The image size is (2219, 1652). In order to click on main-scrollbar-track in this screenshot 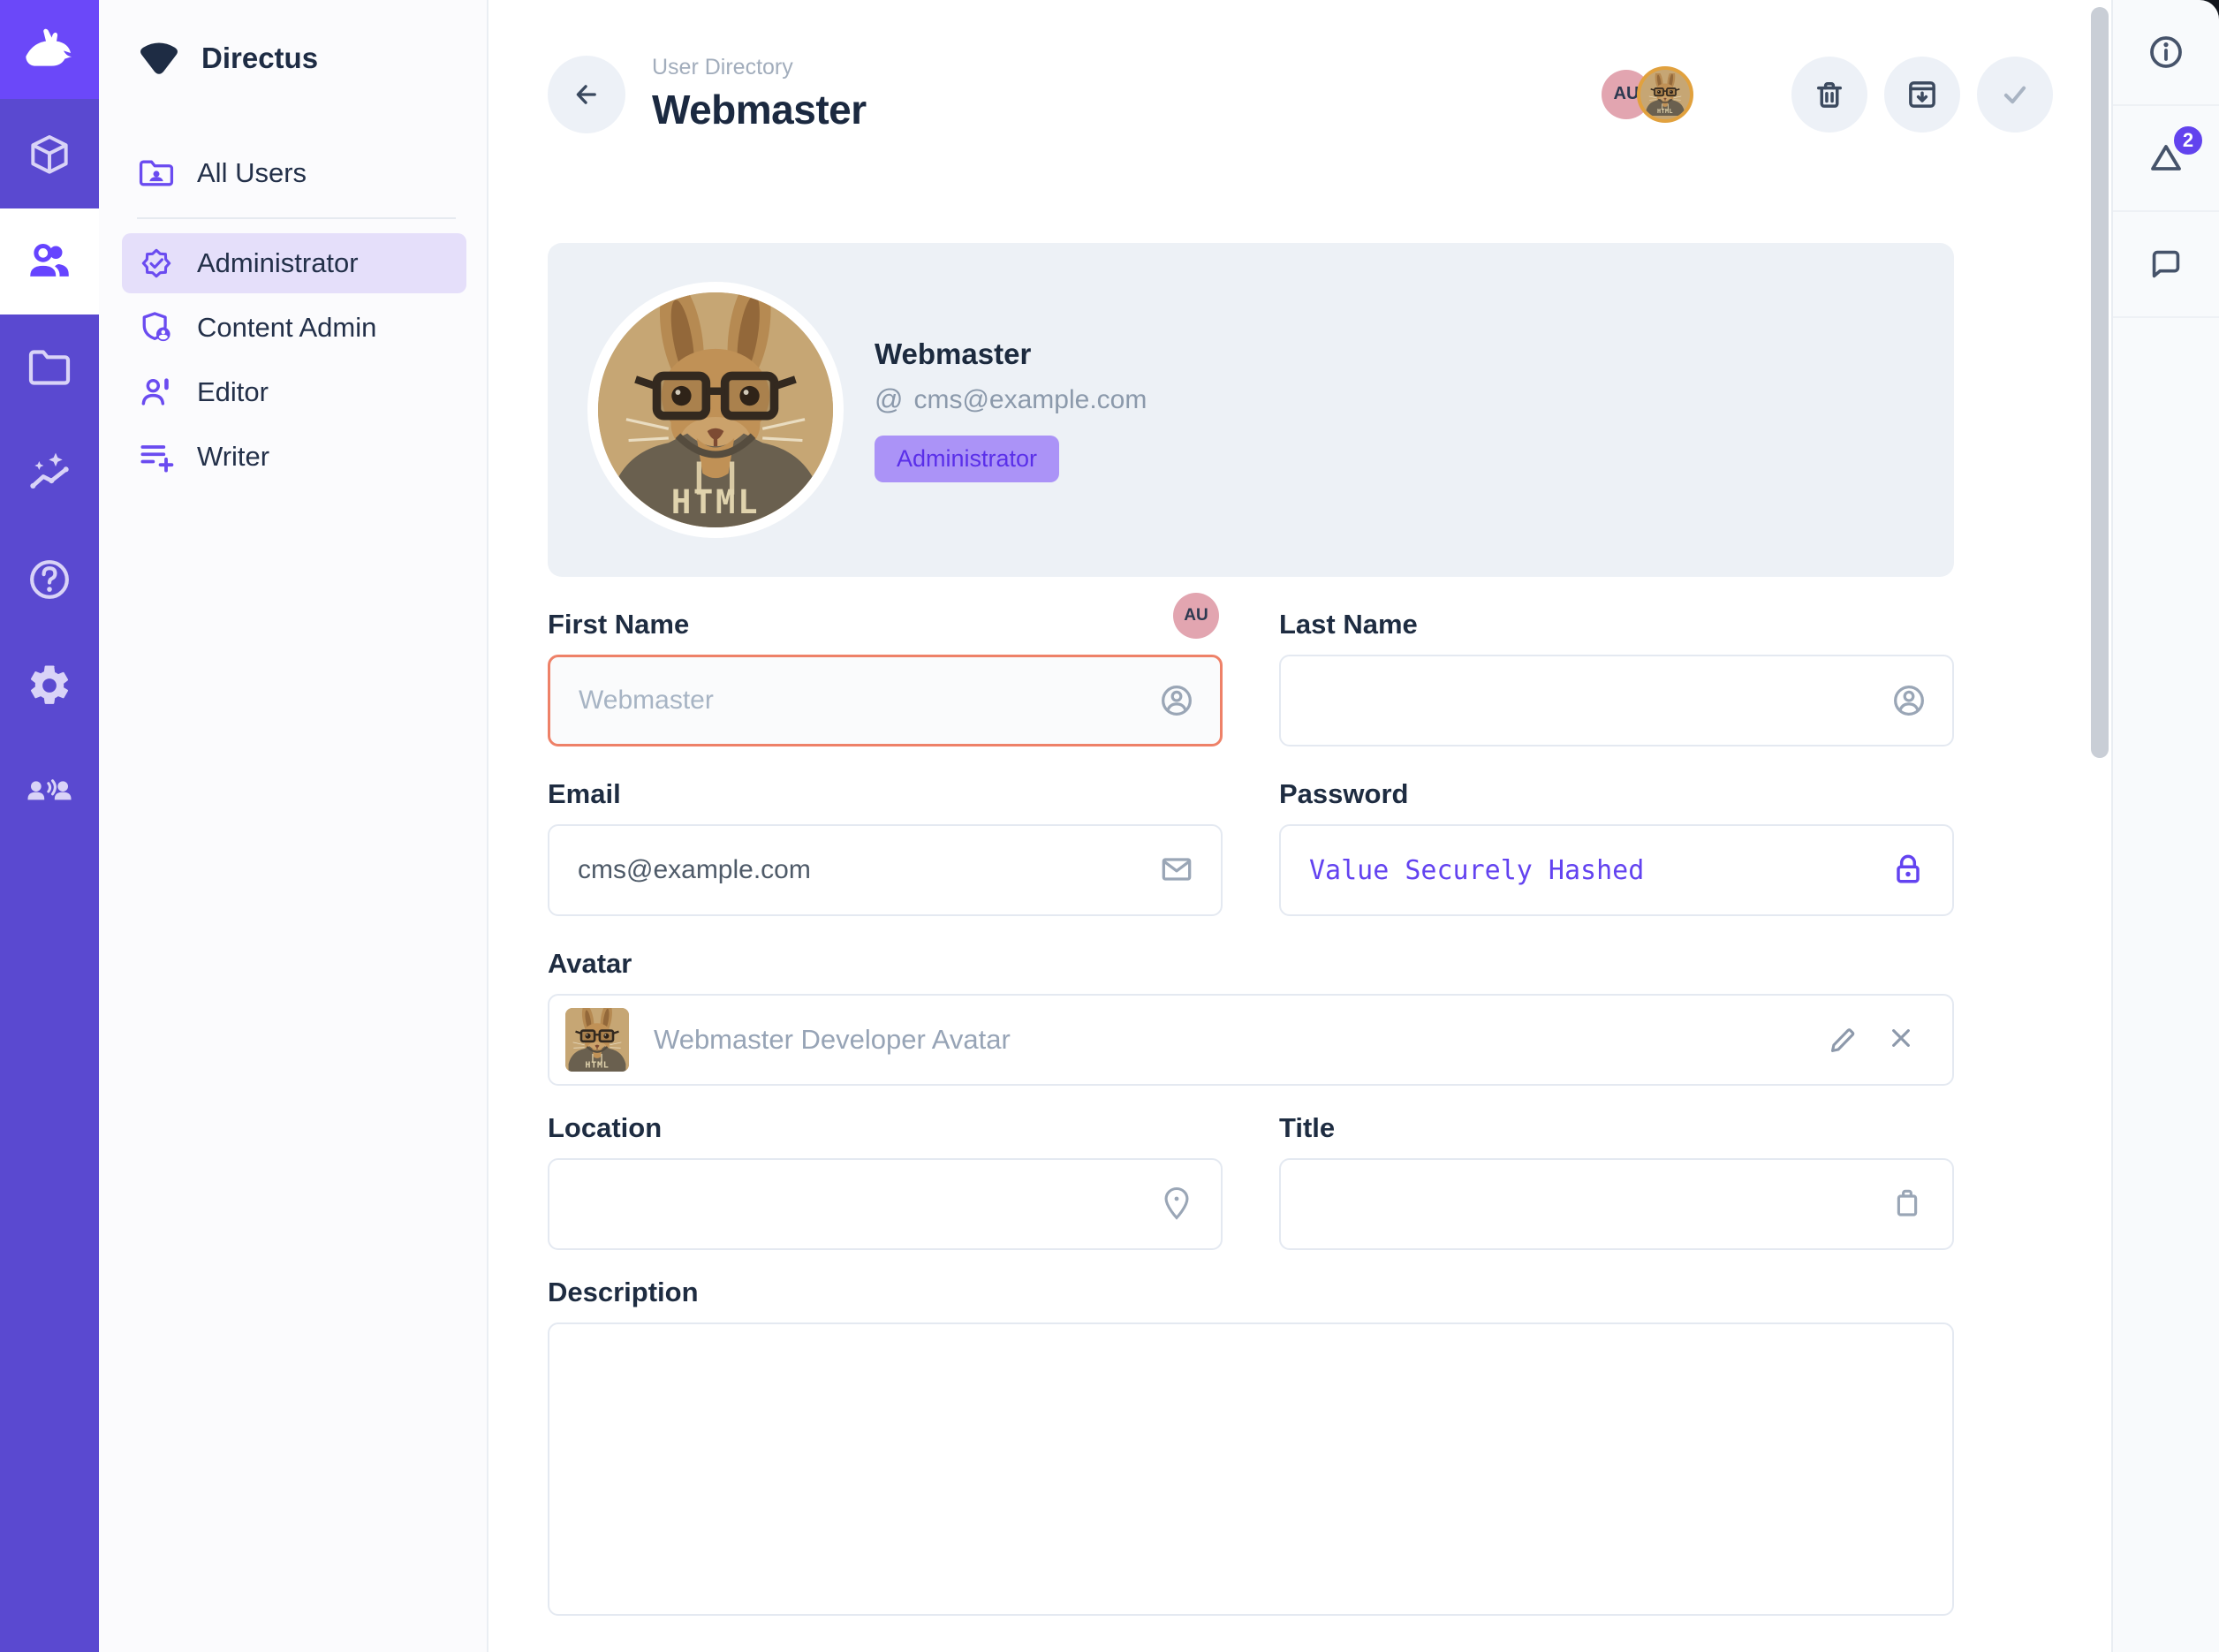, I will do `click(2099, 826)`.